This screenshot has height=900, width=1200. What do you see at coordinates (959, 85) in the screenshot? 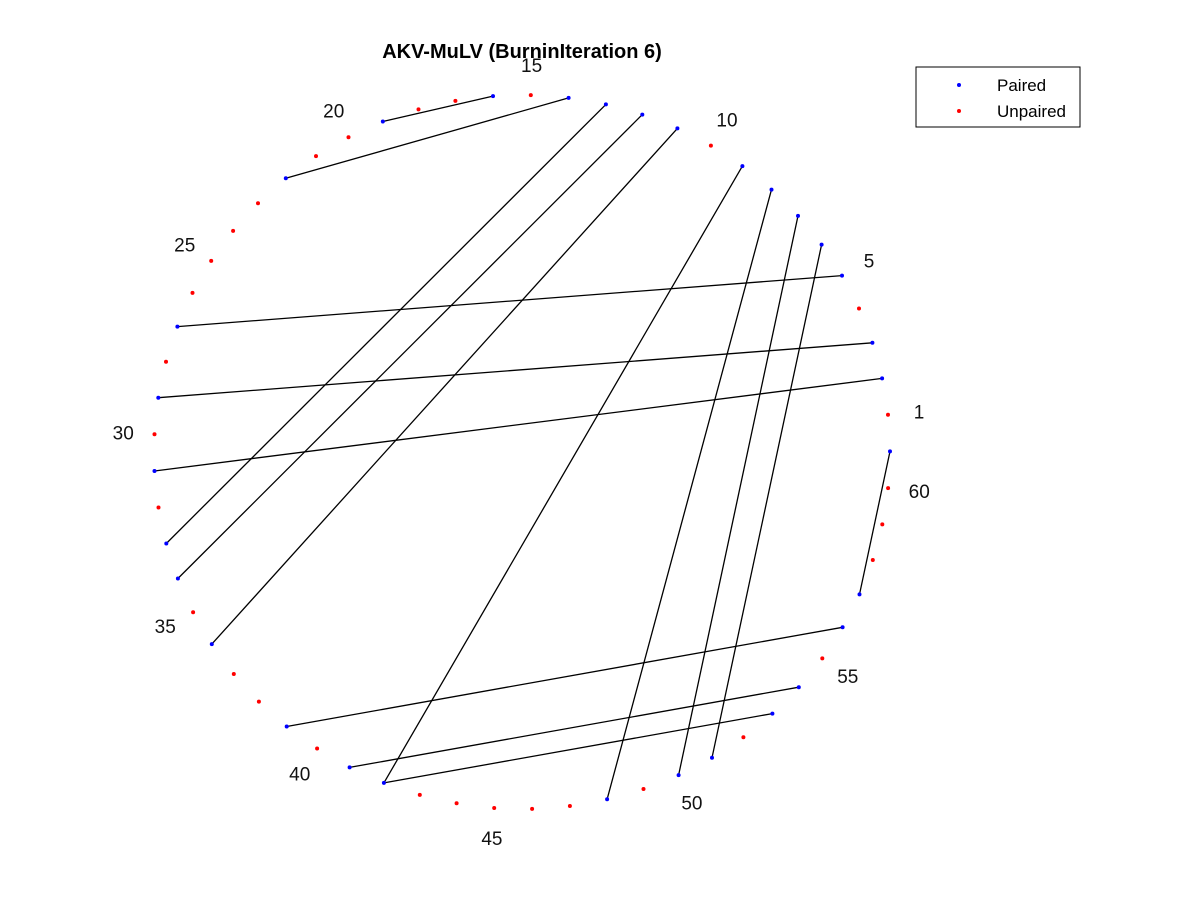
I see `legend-marker-paired` at bounding box center [959, 85].